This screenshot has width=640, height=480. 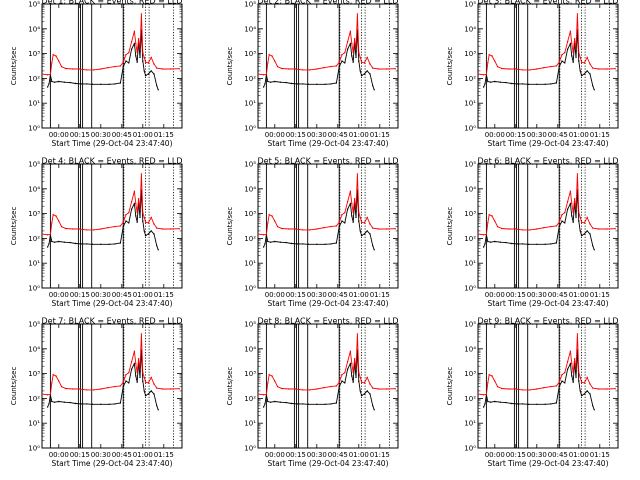 What do you see at coordinates (296, 135) in the screenshot?
I see `x-tick-label: 00:15` at bounding box center [296, 135].